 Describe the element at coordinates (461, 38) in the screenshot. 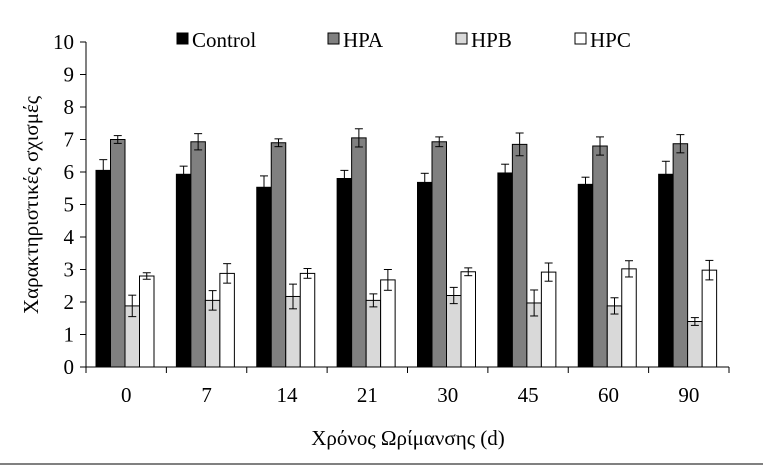

I see `legend-swatch-HPB` at that location.